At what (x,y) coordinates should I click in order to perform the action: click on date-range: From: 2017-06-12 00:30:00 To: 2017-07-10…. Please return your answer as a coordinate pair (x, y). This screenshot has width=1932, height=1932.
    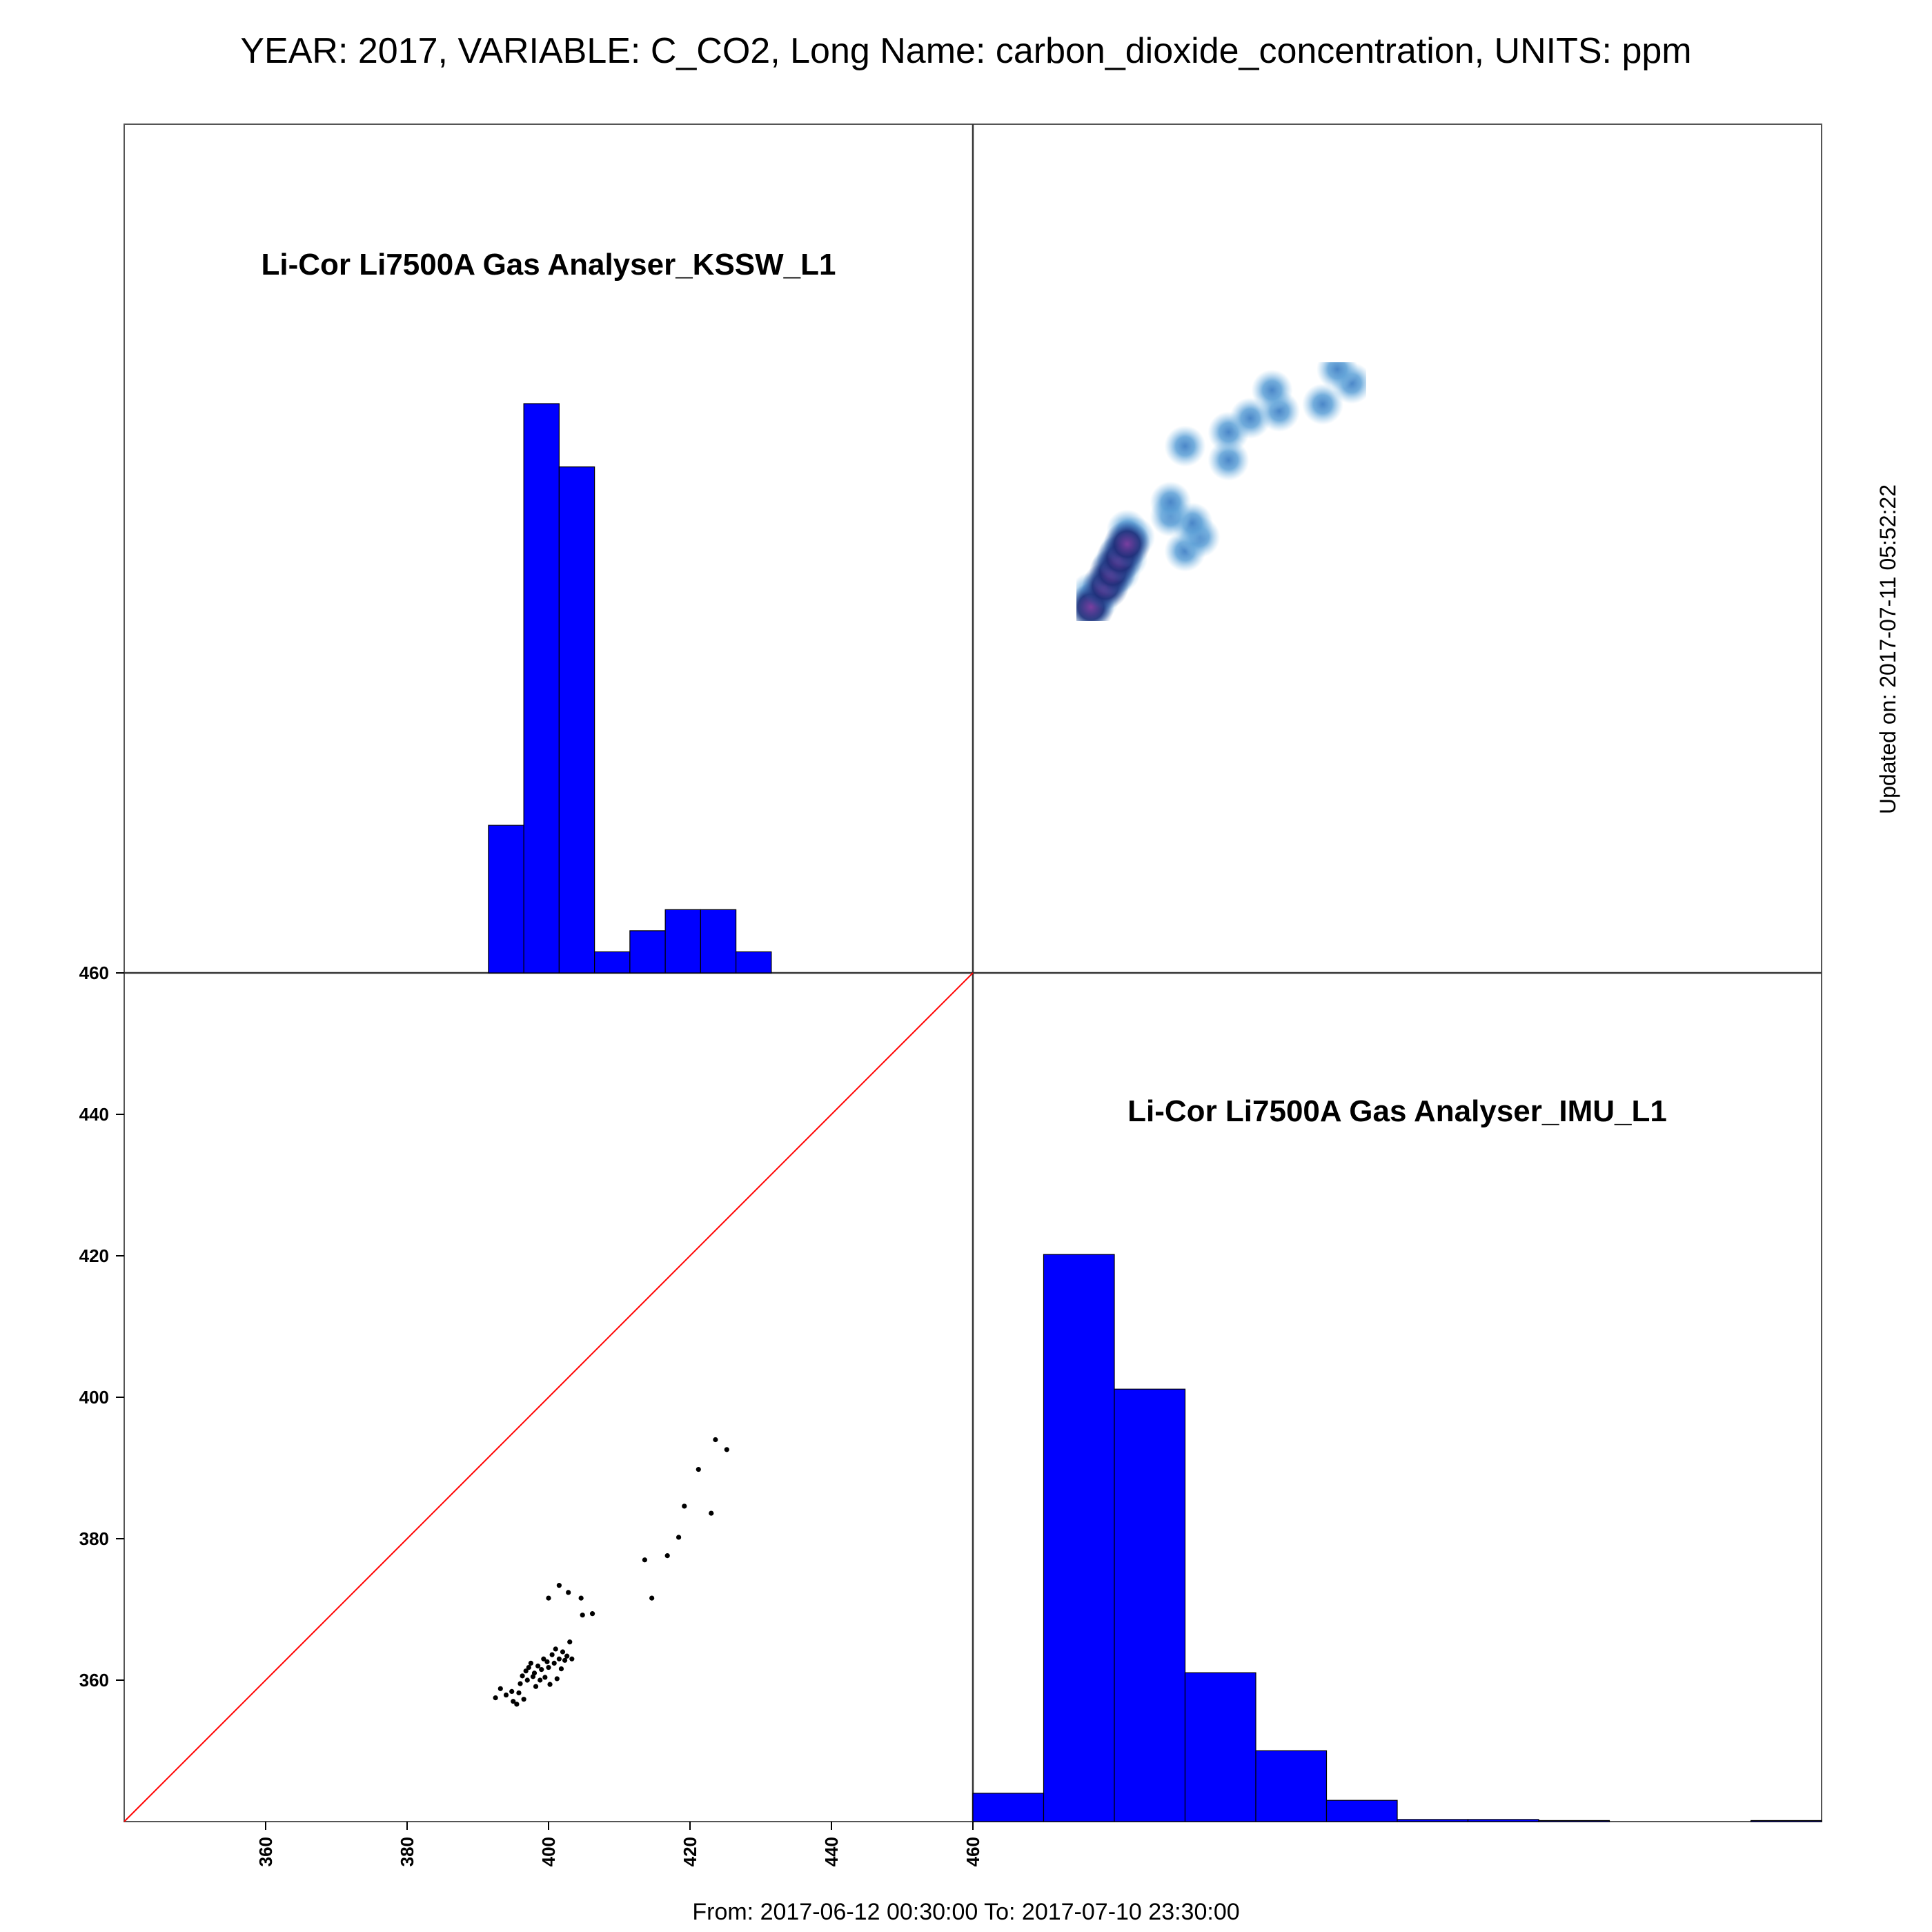
    Looking at the image, I should click on (966, 1912).